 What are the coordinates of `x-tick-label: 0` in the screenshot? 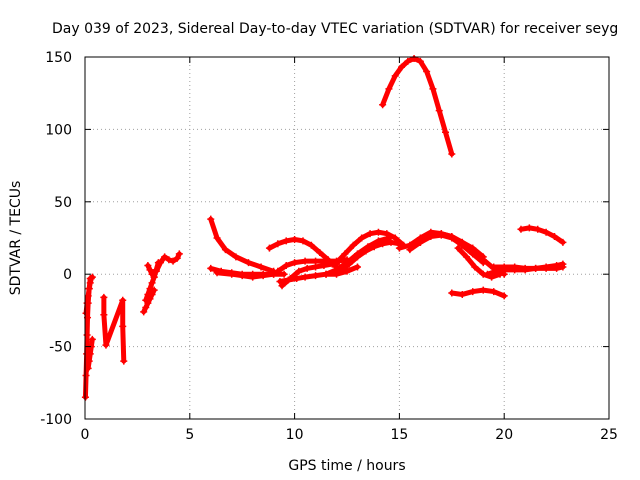 It's located at (85, 435).